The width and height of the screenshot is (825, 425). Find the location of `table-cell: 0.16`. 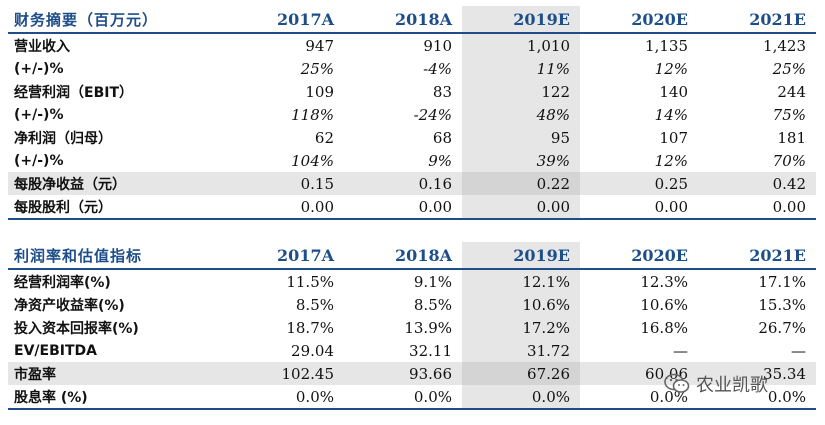

table-cell: 0.16 is located at coordinates (435, 183).